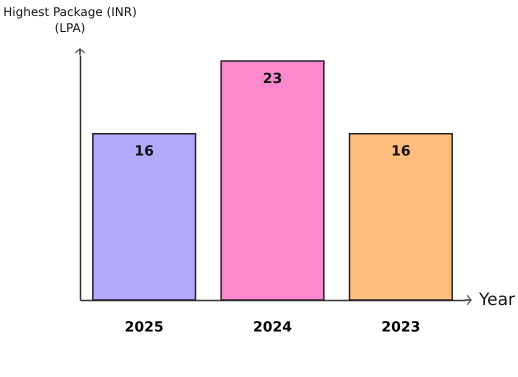 The height and width of the screenshot is (377, 518). I want to click on x-axis-title: Year, so click(497, 300).